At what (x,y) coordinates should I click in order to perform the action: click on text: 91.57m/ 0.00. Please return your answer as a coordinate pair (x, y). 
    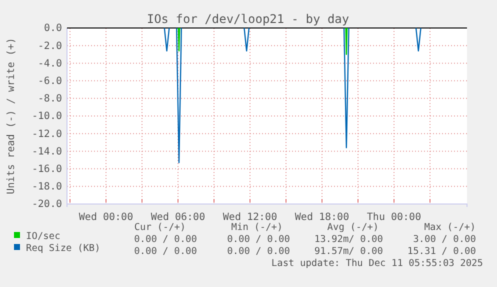
    Looking at the image, I should click on (349, 251).